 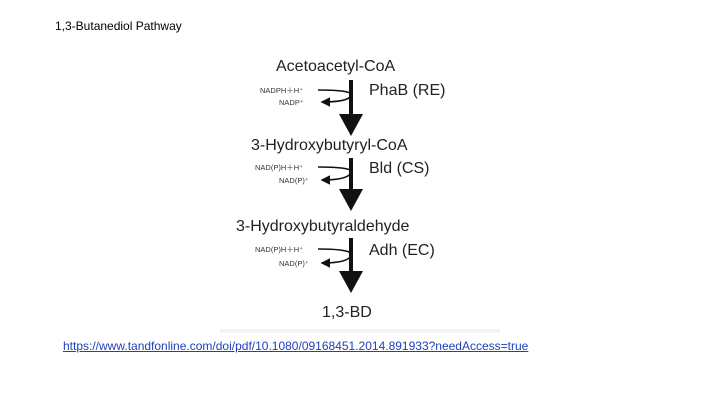 I want to click on cofactor-out-step-3: NAD(P)⁺, so click(x=294, y=263).